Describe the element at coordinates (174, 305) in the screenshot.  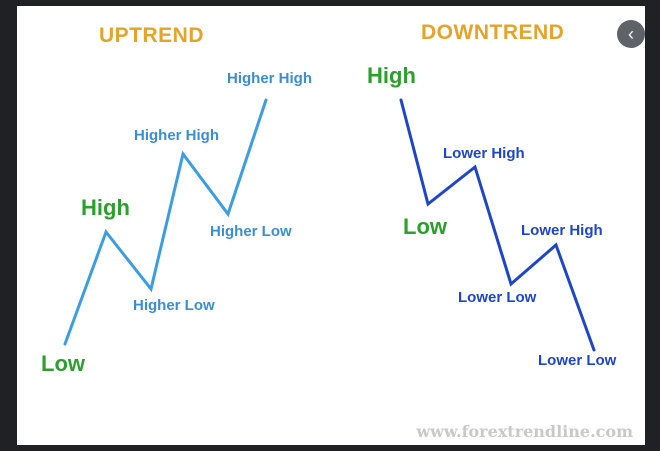
I see `uptrend-higher-low-1-label: Higher Low` at that location.